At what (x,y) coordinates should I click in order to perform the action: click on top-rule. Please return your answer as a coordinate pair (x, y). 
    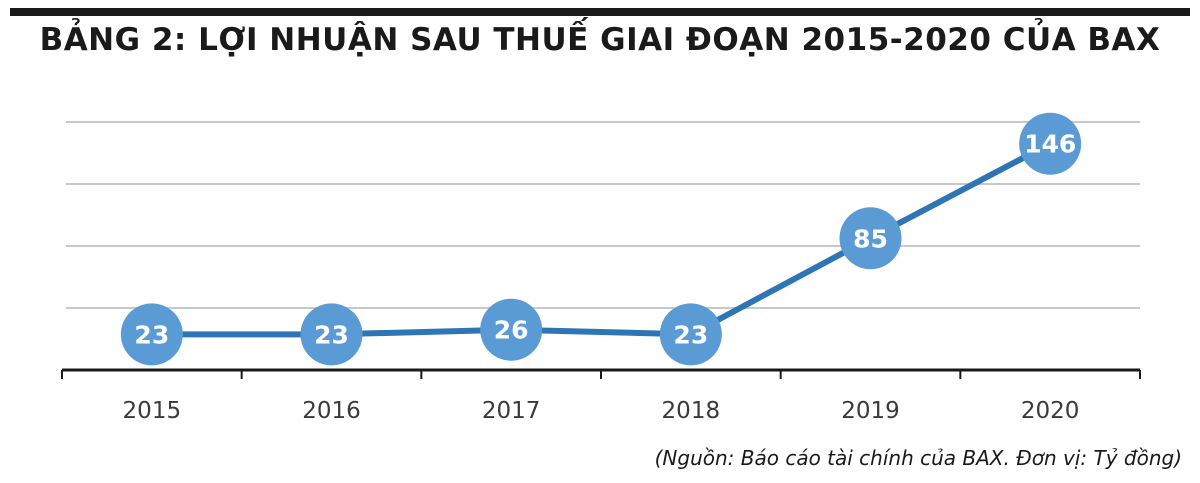
    Looking at the image, I should click on (600, 12).